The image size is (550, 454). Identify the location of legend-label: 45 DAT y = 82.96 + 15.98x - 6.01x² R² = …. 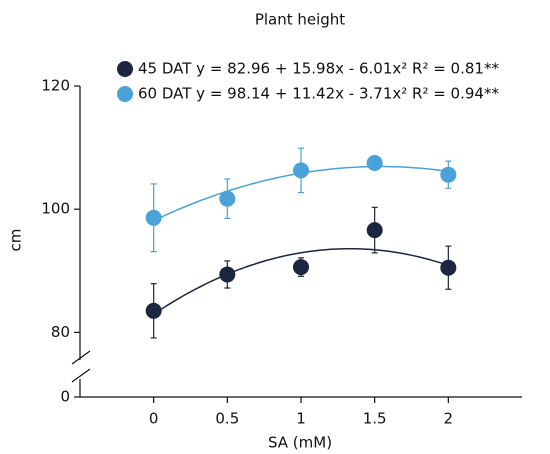
(318, 69).